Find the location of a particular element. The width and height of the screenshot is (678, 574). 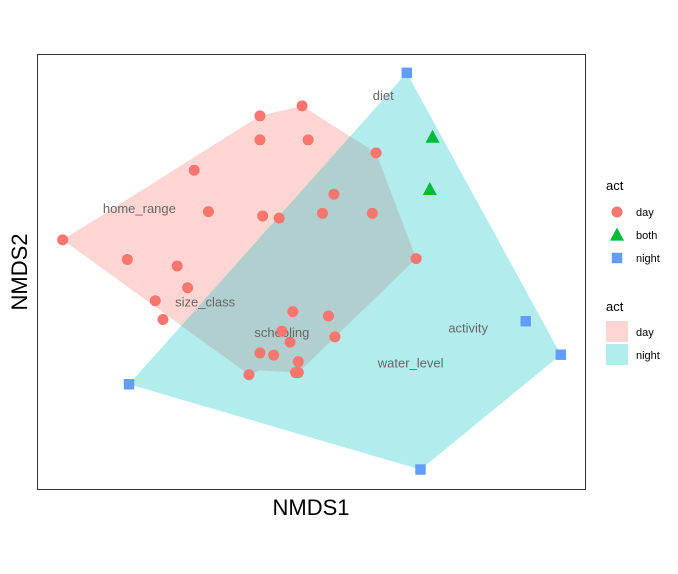

legend-label-both: both is located at coordinates (646, 236).